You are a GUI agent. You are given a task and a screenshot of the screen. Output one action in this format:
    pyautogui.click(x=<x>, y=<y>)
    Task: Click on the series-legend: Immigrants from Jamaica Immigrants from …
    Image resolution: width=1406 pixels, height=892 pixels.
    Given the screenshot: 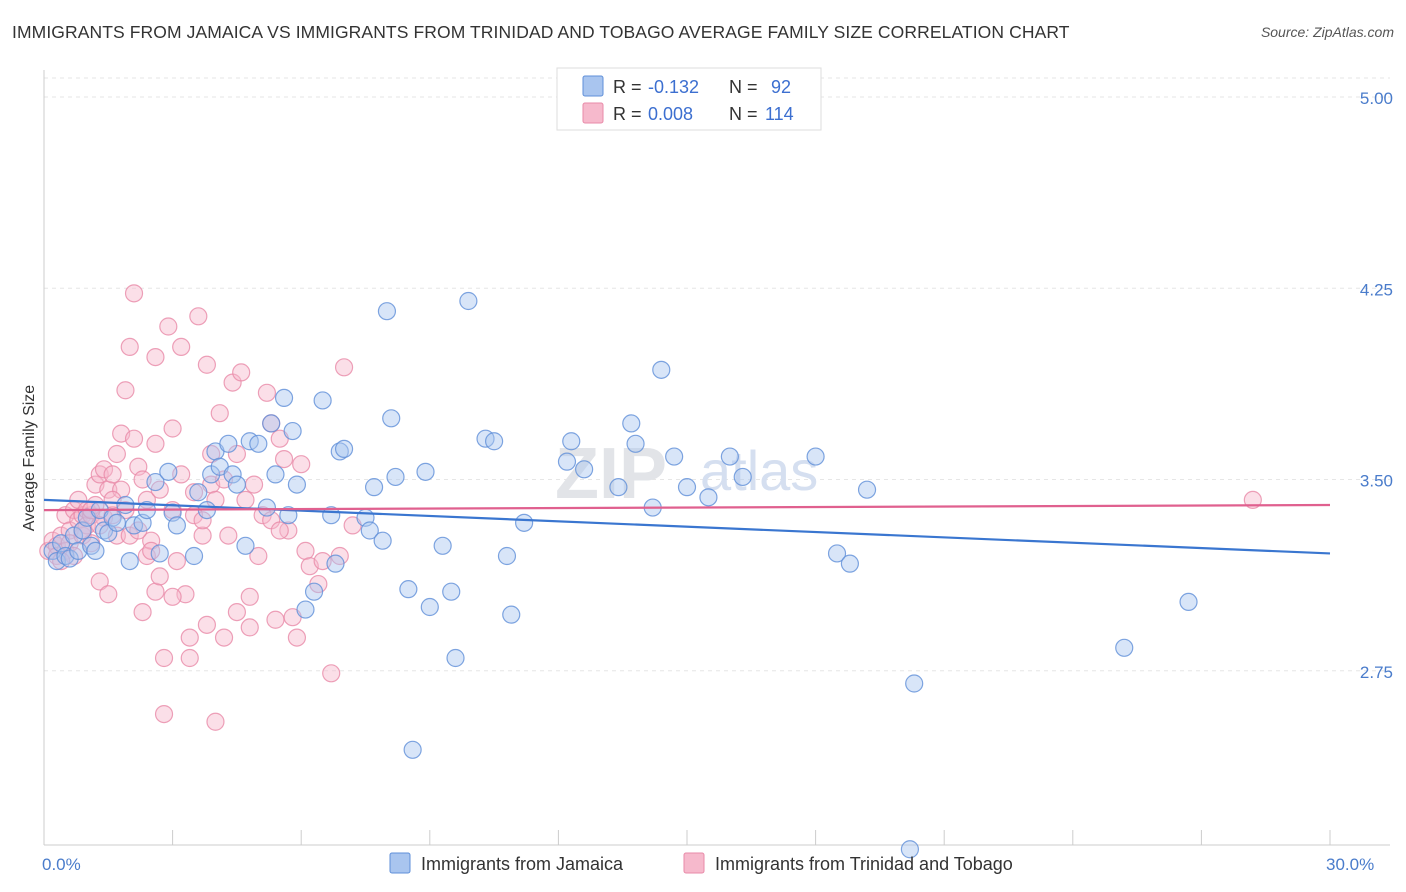 What is the action you would take?
    pyautogui.click(x=701, y=863)
    